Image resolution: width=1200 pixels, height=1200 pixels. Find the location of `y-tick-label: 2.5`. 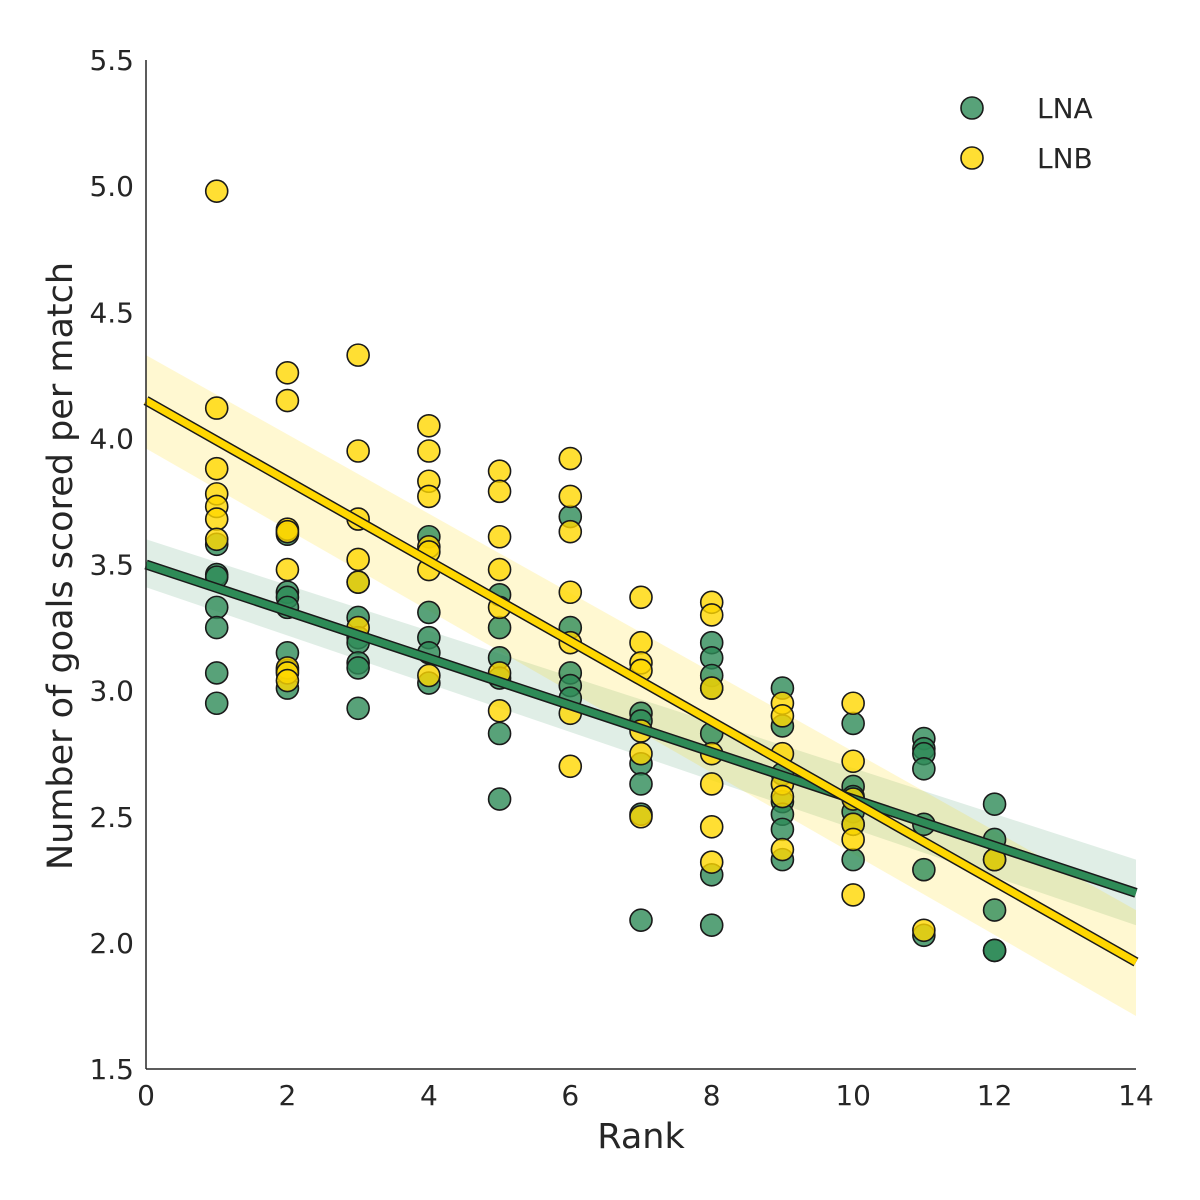

y-tick-label: 2.5 is located at coordinates (111, 817).